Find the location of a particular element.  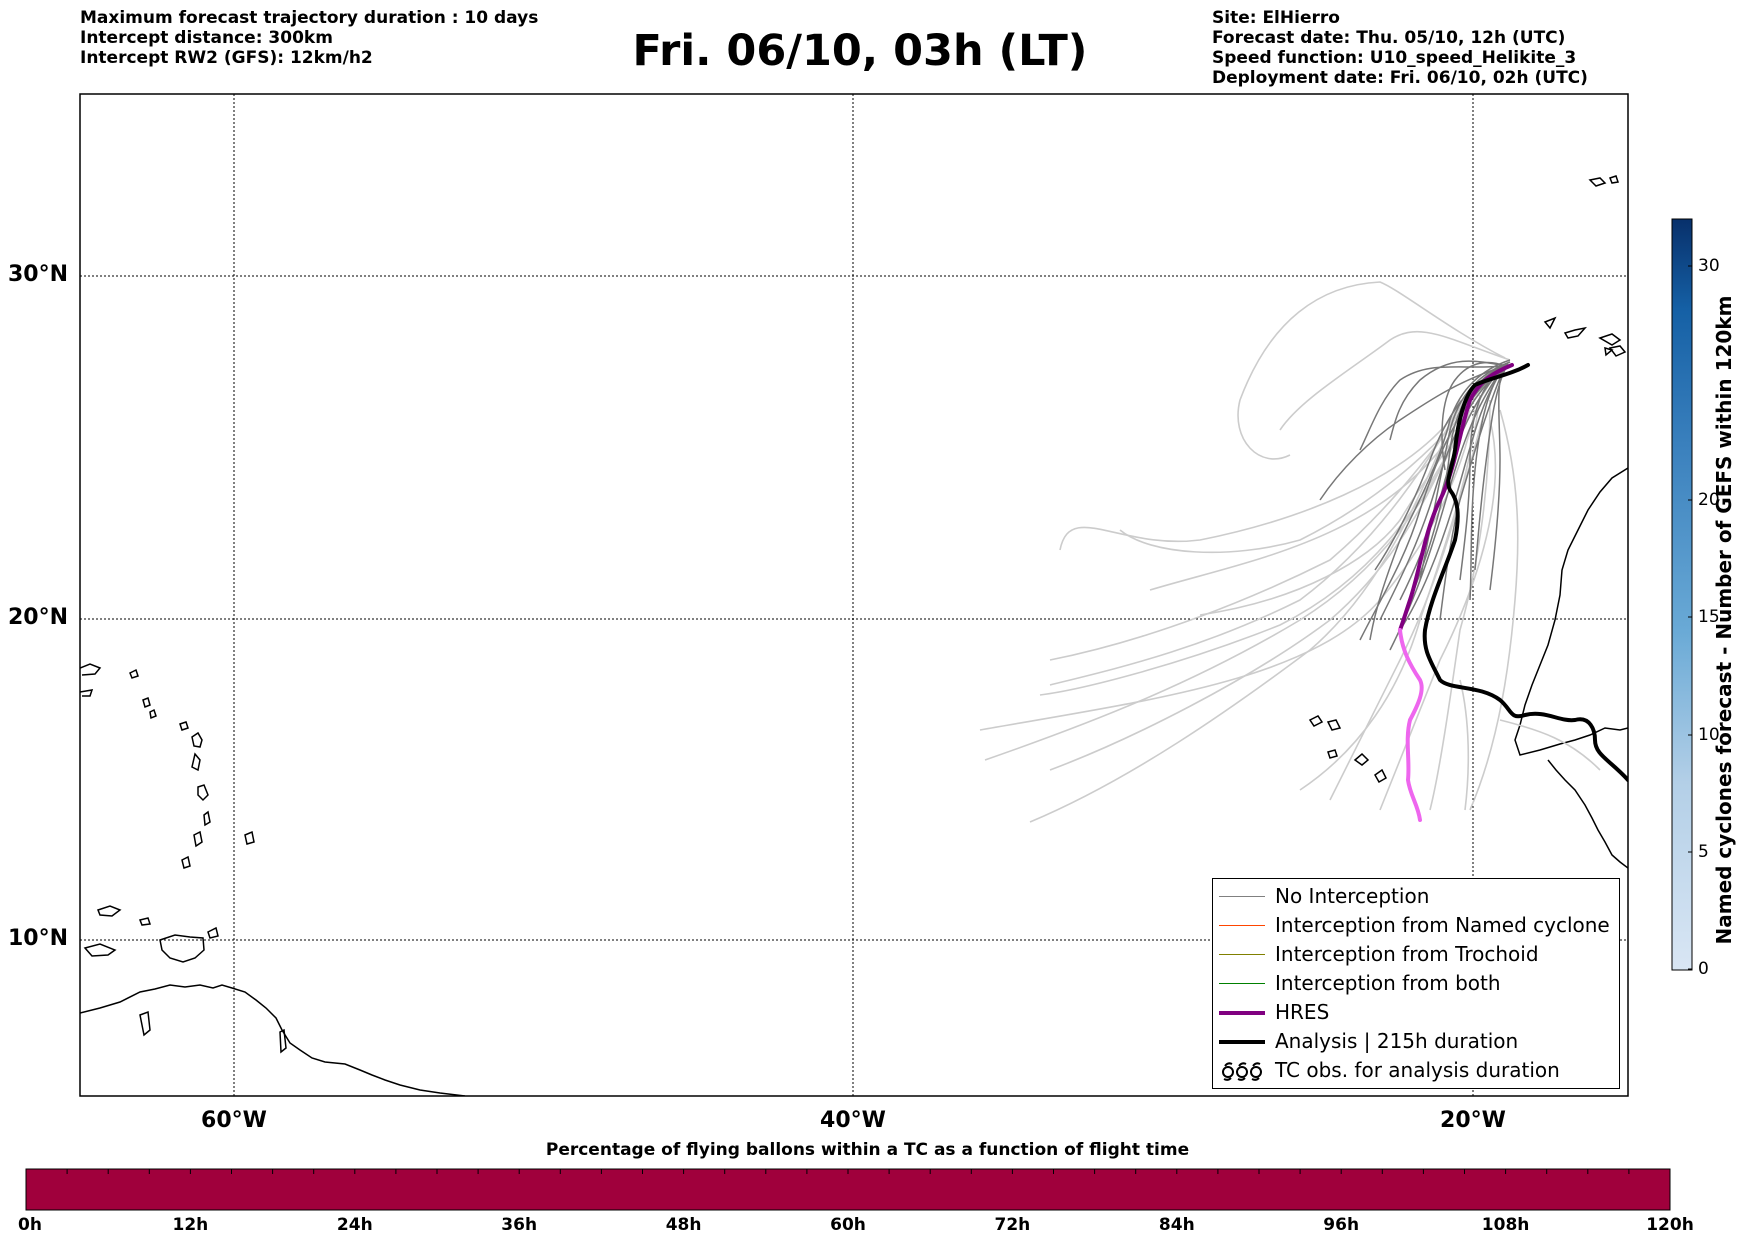

cyclone-symbols-icon is located at coordinates (1242, 1071).